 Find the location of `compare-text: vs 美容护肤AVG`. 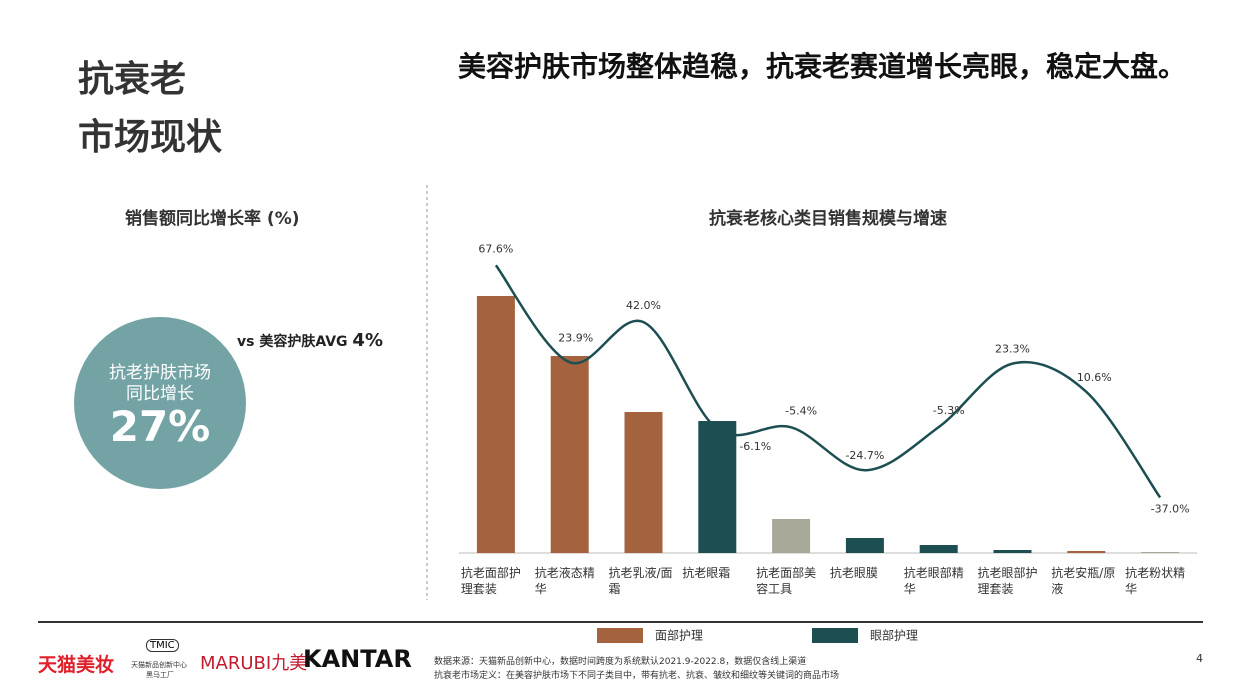

compare-text: vs 美容护肤AVG is located at coordinates (292, 342).